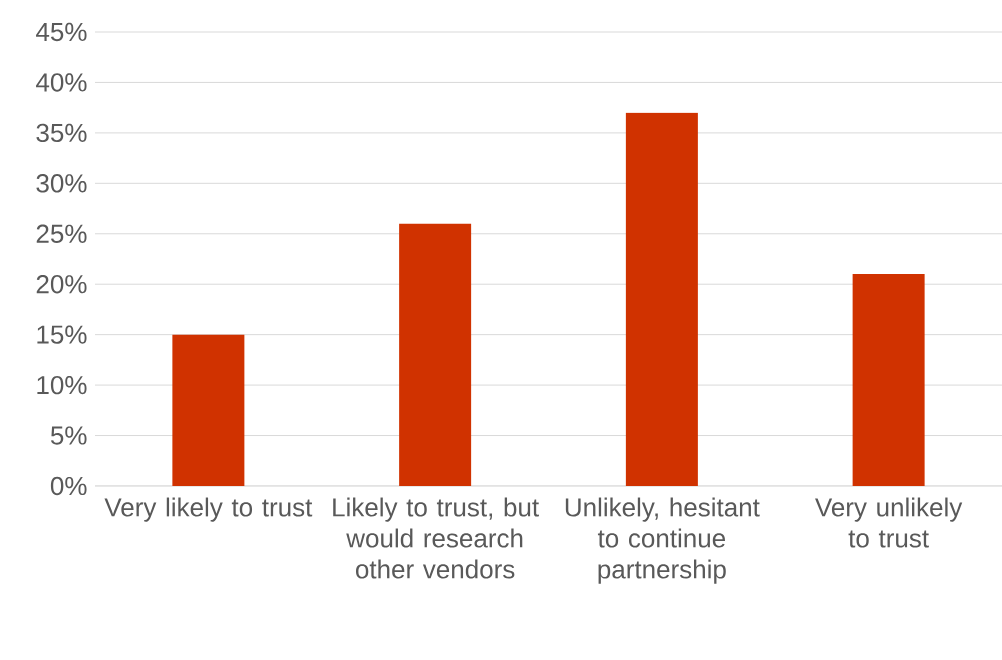  I want to click on y-tick-label: 45%, so click(61, 32).